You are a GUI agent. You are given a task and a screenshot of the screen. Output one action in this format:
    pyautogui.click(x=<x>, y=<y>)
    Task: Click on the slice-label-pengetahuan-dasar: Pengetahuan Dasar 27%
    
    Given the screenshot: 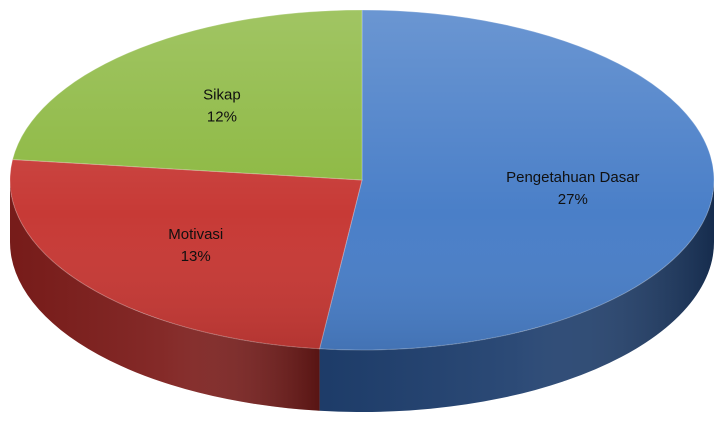 What is the action you would take?
    pyautogui.click(x=572, y=188)
    